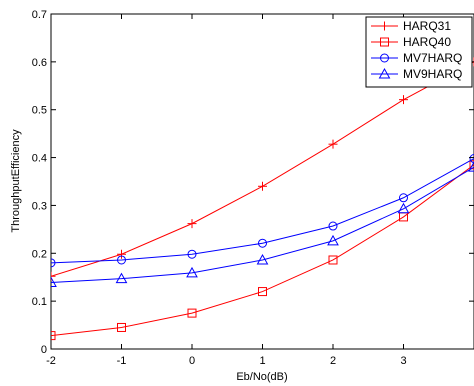 The image size is (474, 386). What do you see at coordinates (432, 58) in the screenshot?
I see `legend-label: MV7HARQ` at bounding box center [432, 58].